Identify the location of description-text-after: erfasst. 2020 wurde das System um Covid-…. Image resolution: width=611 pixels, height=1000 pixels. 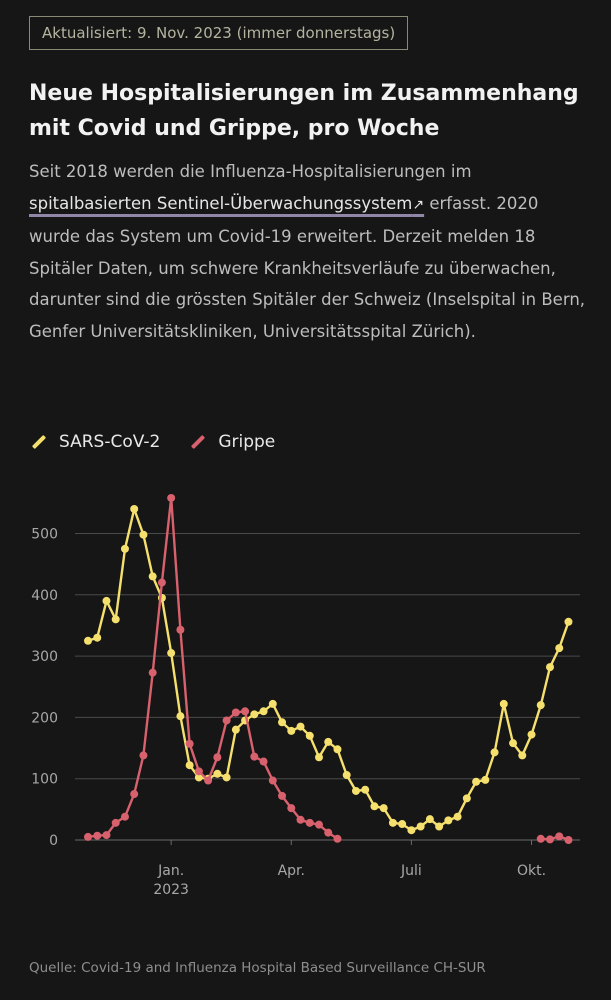
(307, 267).